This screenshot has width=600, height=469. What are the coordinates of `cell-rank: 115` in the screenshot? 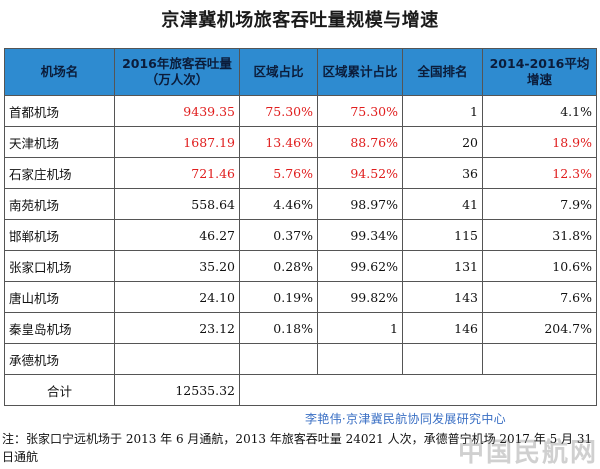 It's located at (442, 235).